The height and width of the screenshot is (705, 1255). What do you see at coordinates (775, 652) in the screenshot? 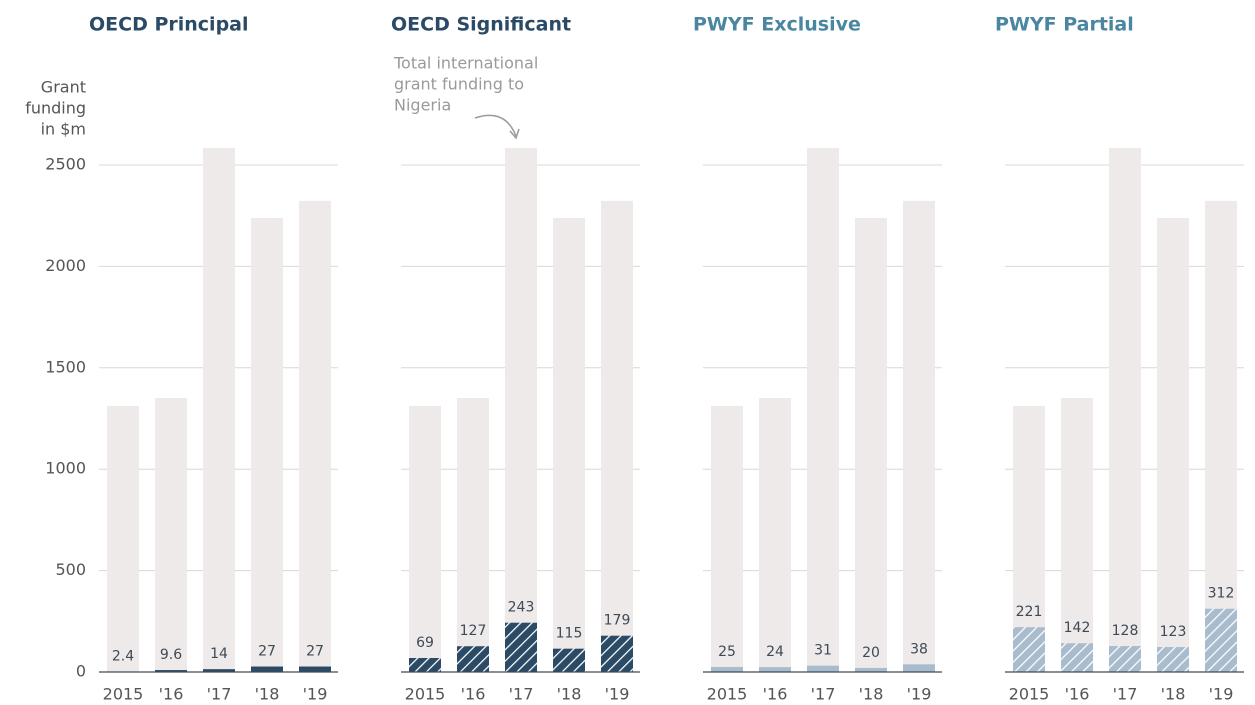
I see `data-label: 24` at bounding box center [775, 652].